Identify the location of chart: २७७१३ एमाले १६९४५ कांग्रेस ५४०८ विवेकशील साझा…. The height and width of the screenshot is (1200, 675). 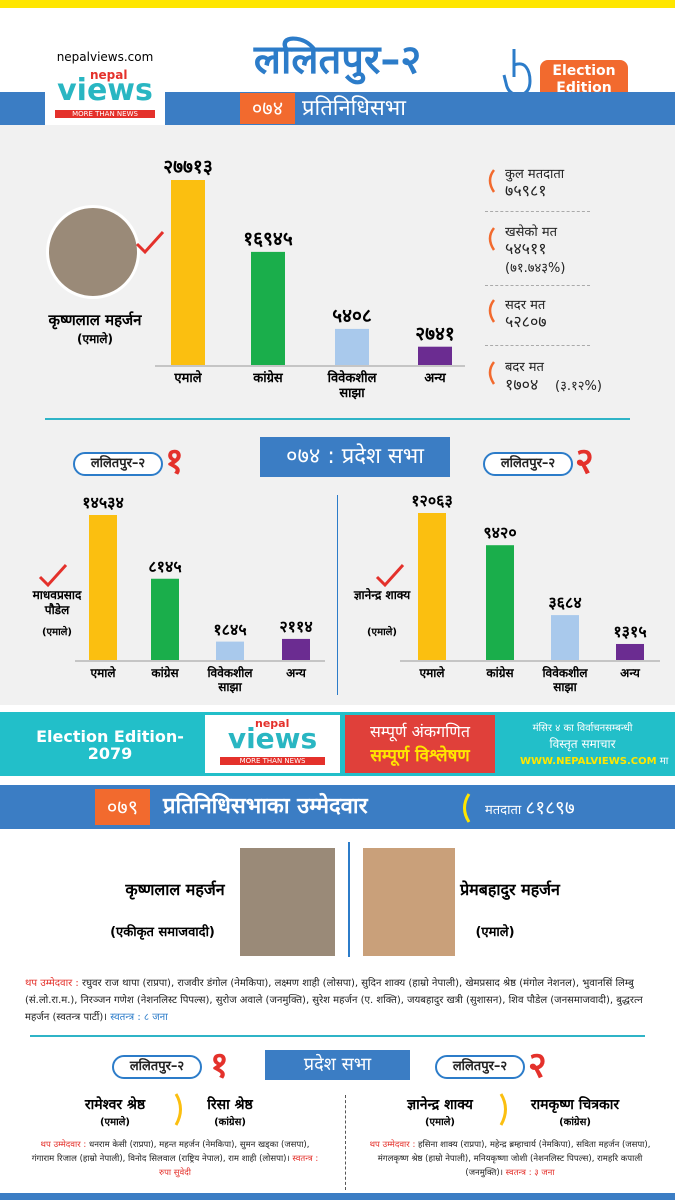
(310, 280).